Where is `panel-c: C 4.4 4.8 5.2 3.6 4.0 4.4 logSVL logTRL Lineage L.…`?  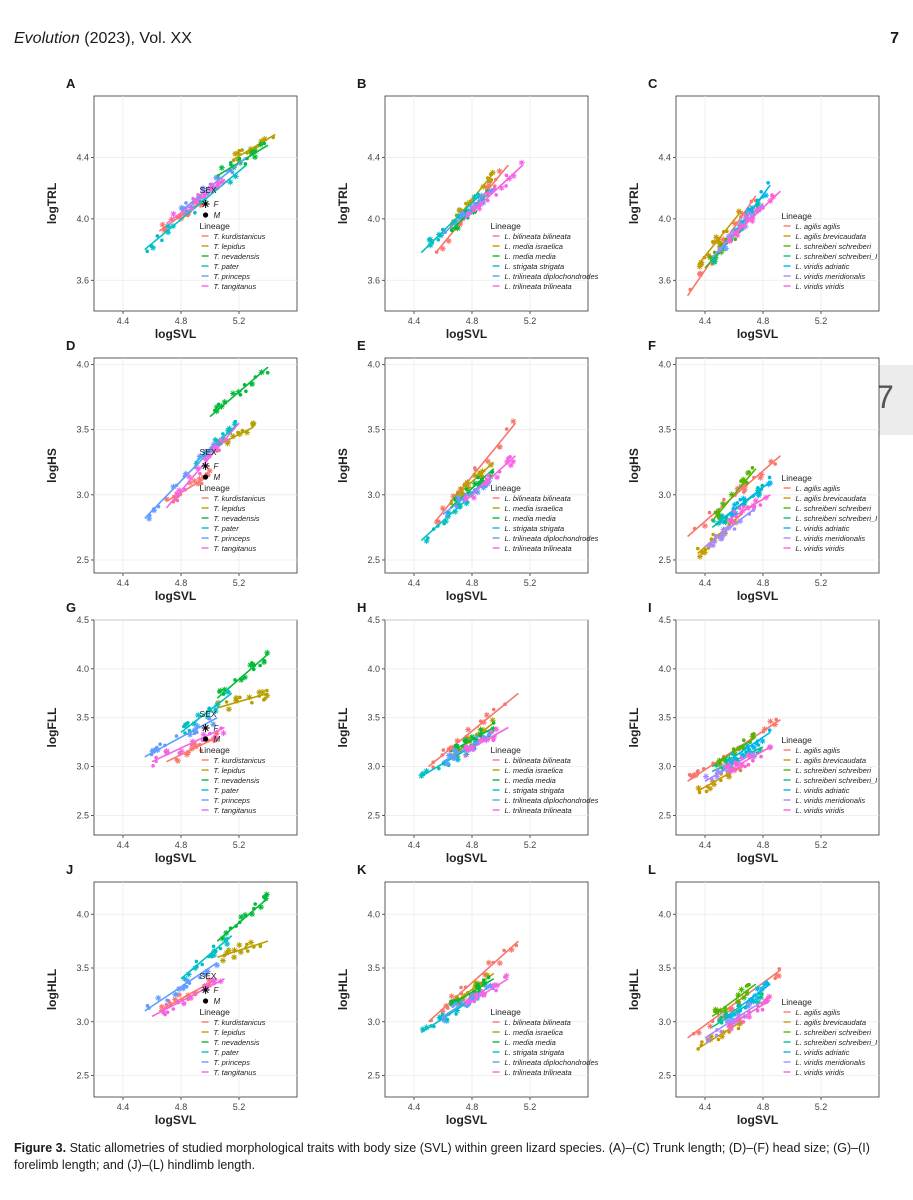 panel-c: C 4.4 4.8 5.2 3.6 4.0 4.4 logSVL logTRL Lineage L.… is located at coordinates (741, 212).